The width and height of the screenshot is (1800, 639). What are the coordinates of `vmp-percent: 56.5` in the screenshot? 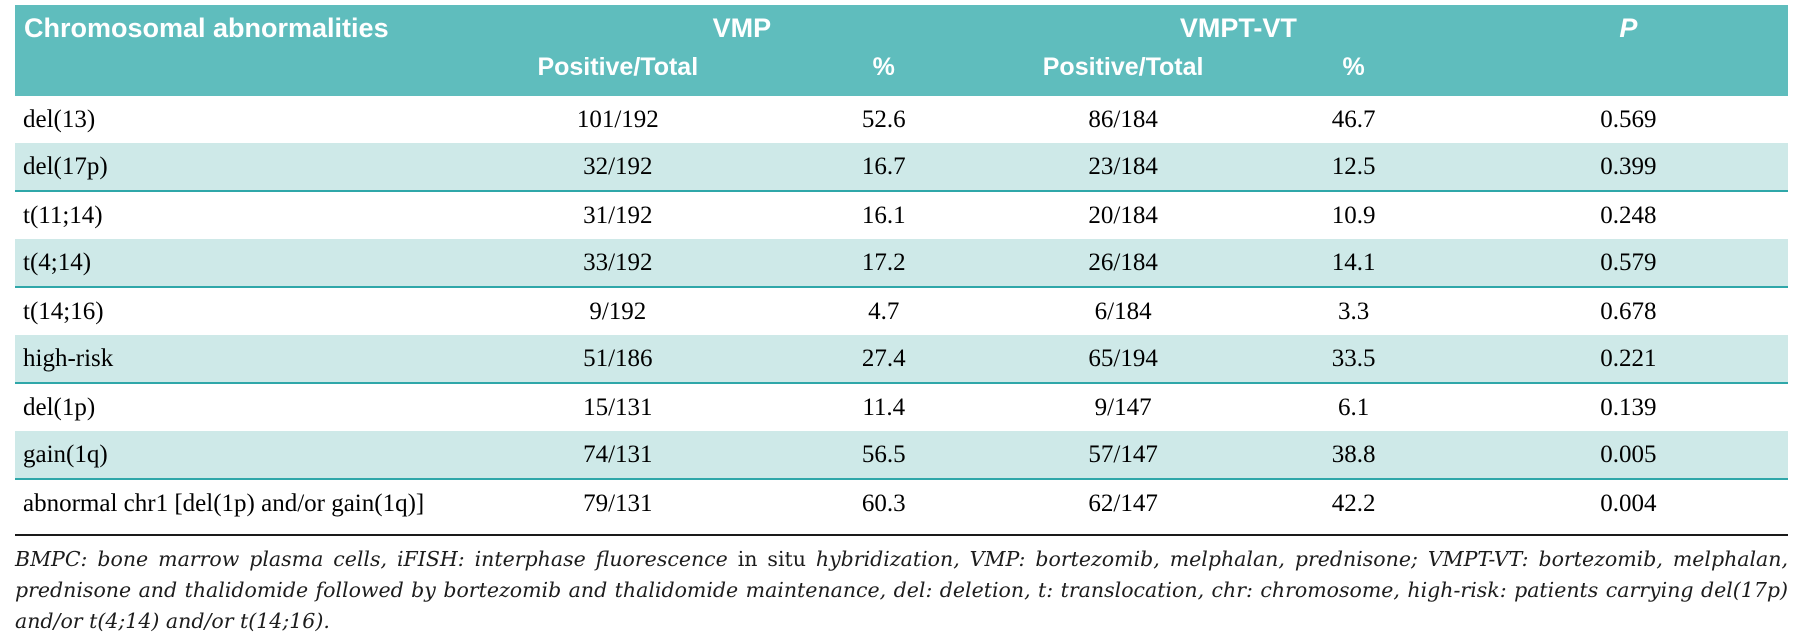 It's located at (883, 454).